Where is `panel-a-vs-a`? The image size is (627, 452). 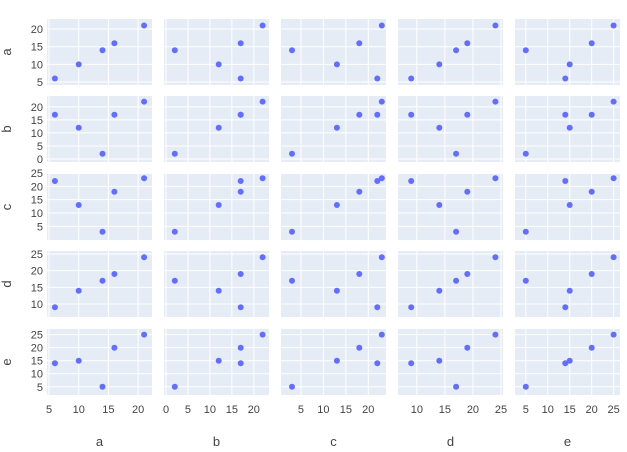 panel-a-vs-a is located at coordinates (99, 52).